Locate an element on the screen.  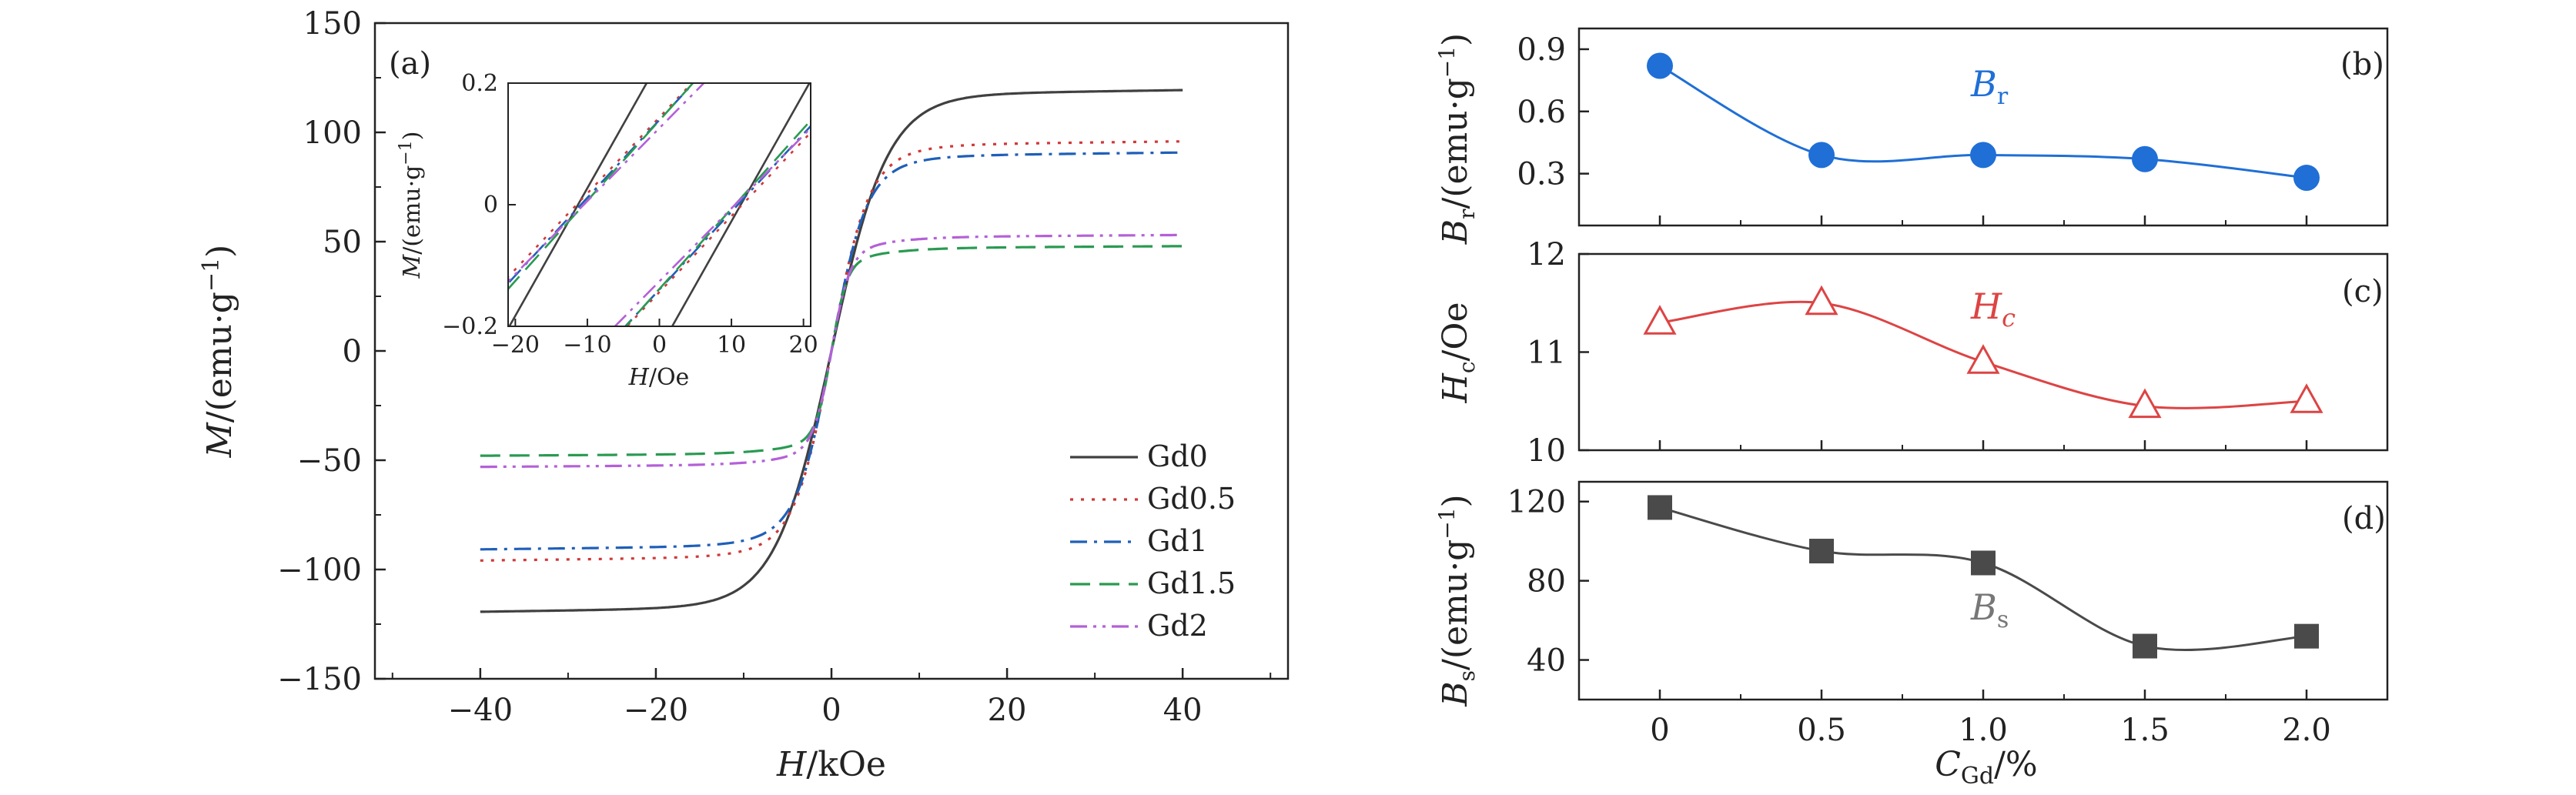
panel-c-ylabel: Hc/Oe is located at coordinates (1458, 353).